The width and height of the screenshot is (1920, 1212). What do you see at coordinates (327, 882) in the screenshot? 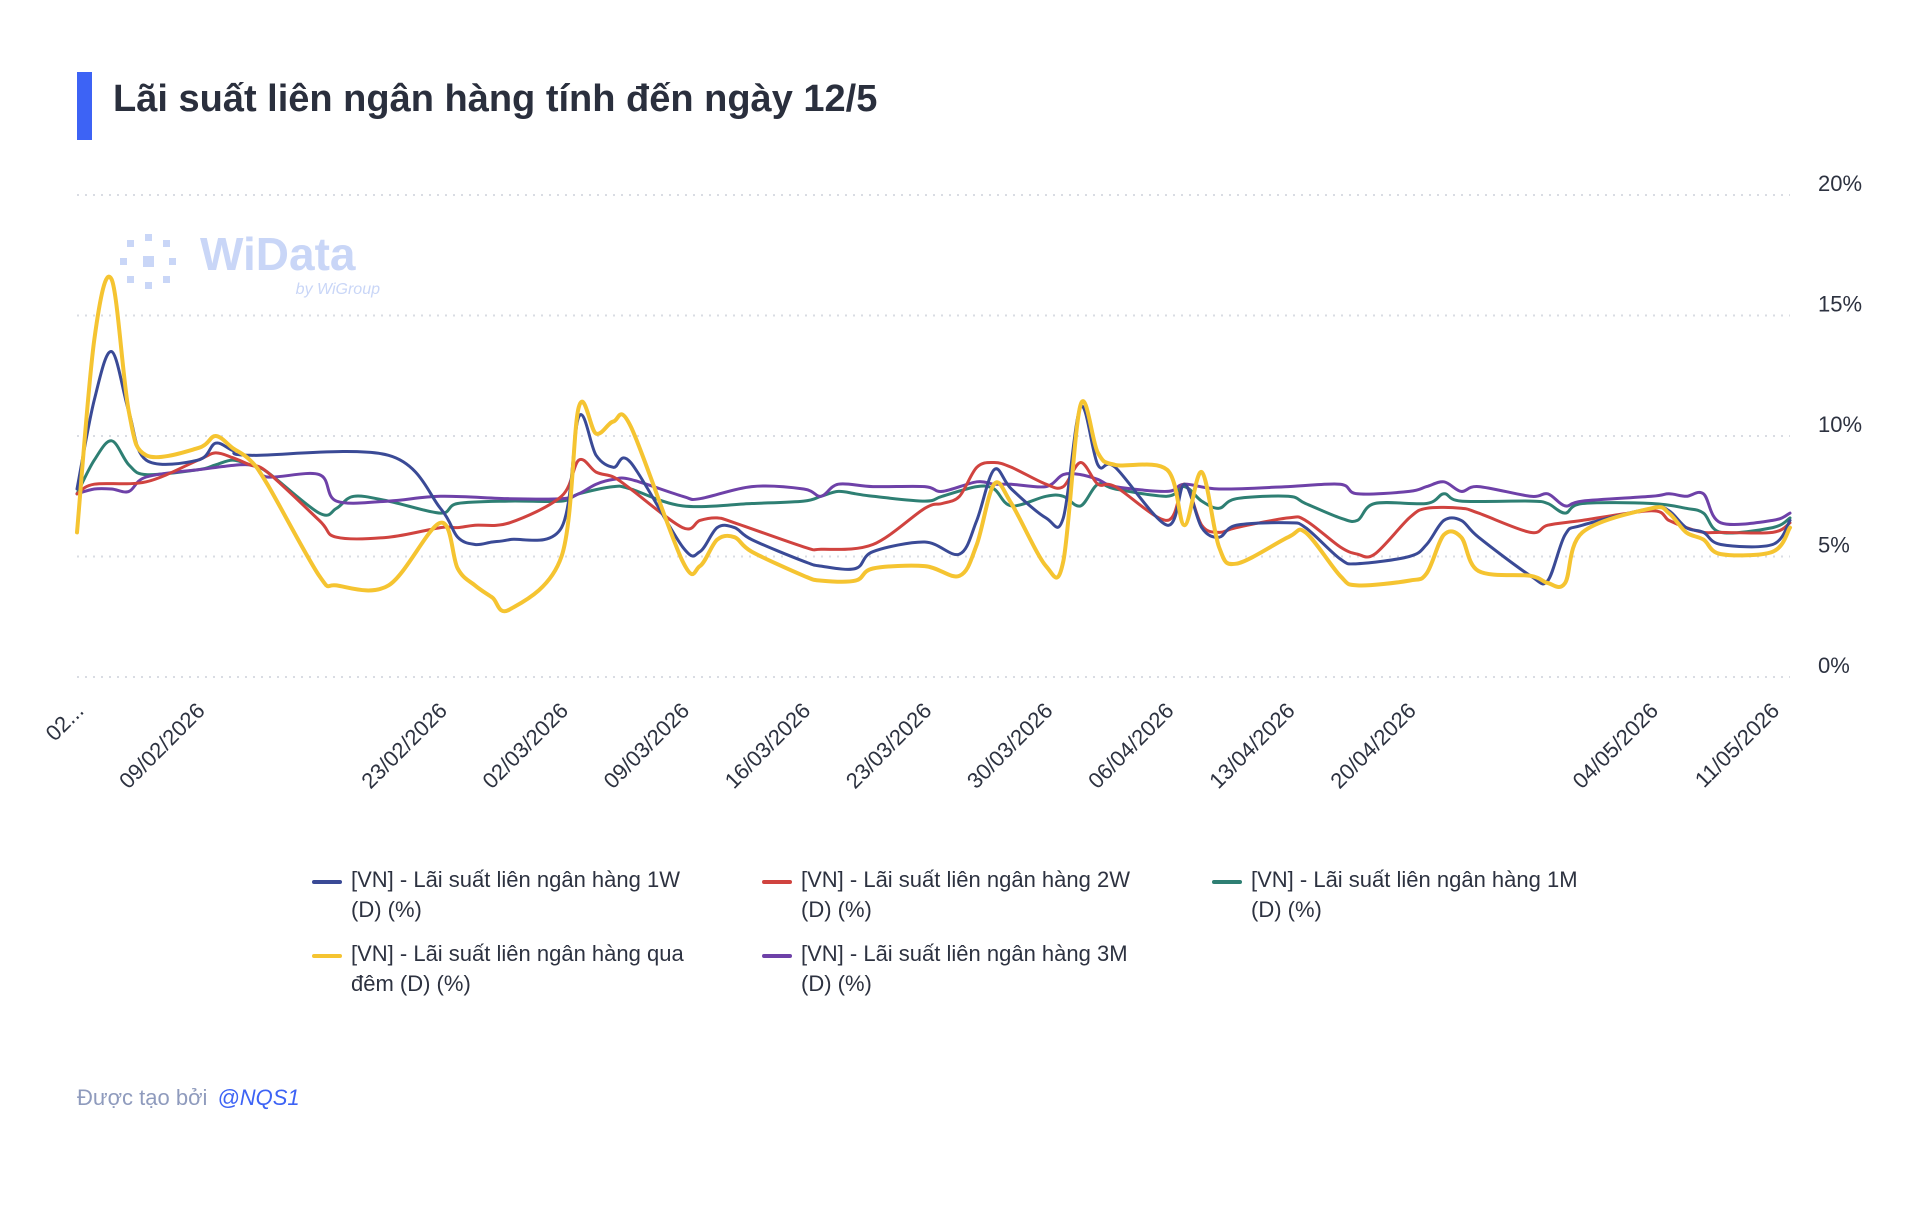
I see `legend-swatch-1w` at bounding box center [327, 882].